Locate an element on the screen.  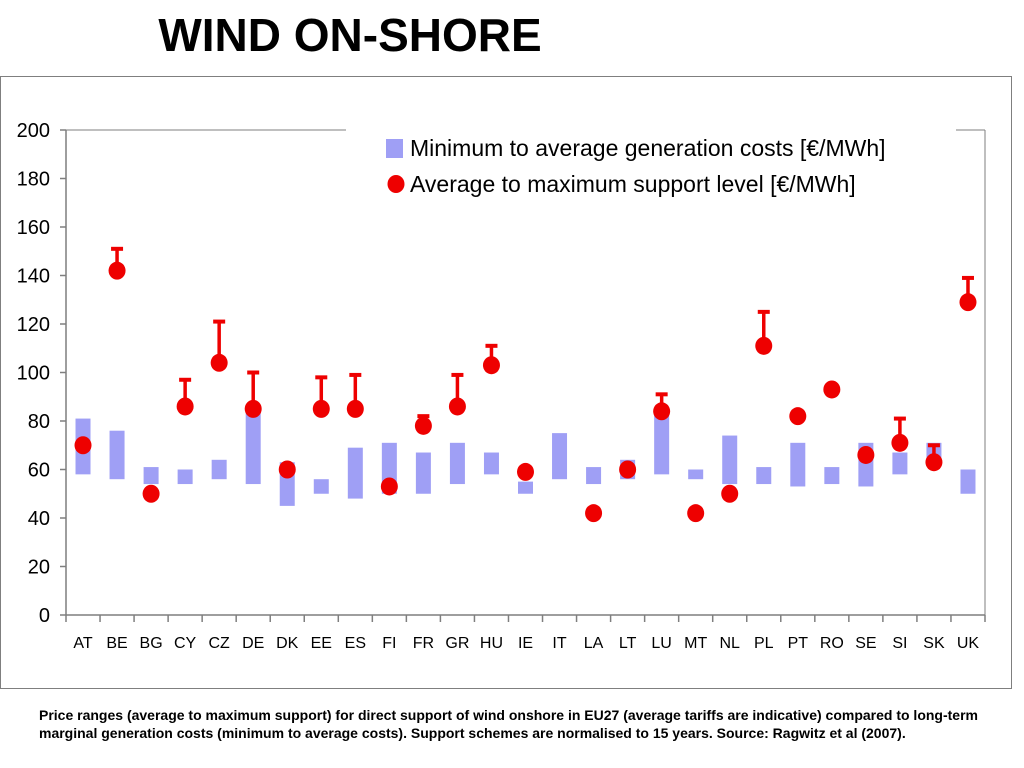
cost-range-bar-cy is located at coordinates (185, 477).